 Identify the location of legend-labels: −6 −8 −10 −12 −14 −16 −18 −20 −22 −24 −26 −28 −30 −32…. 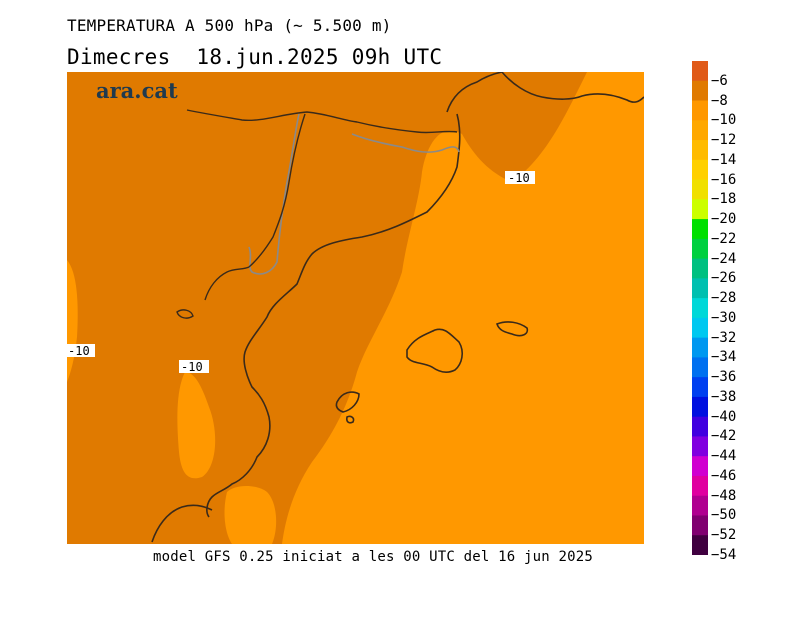
(751, 311).